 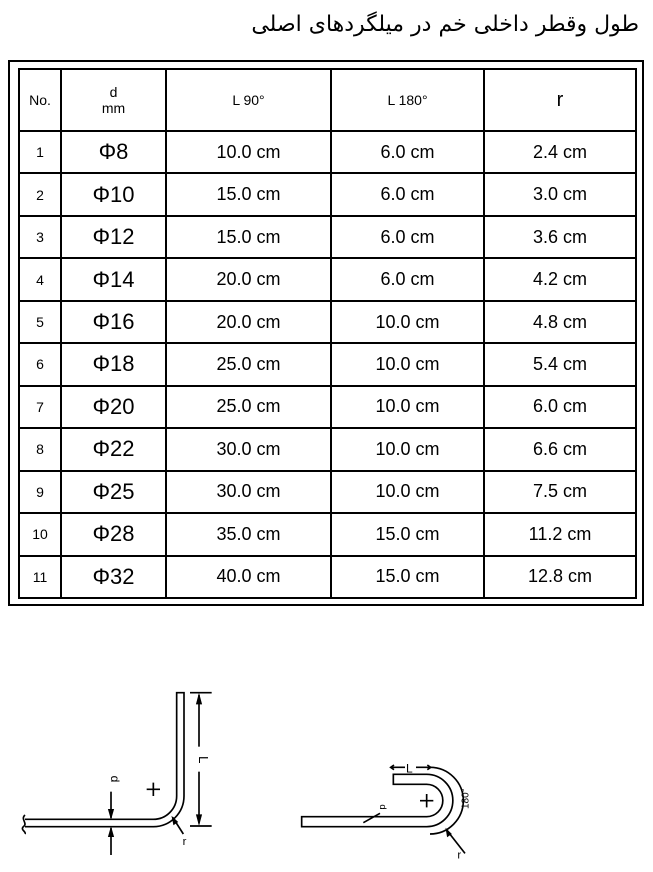 I want to click on header-l90: L 90°, so click(x=248, y=100).